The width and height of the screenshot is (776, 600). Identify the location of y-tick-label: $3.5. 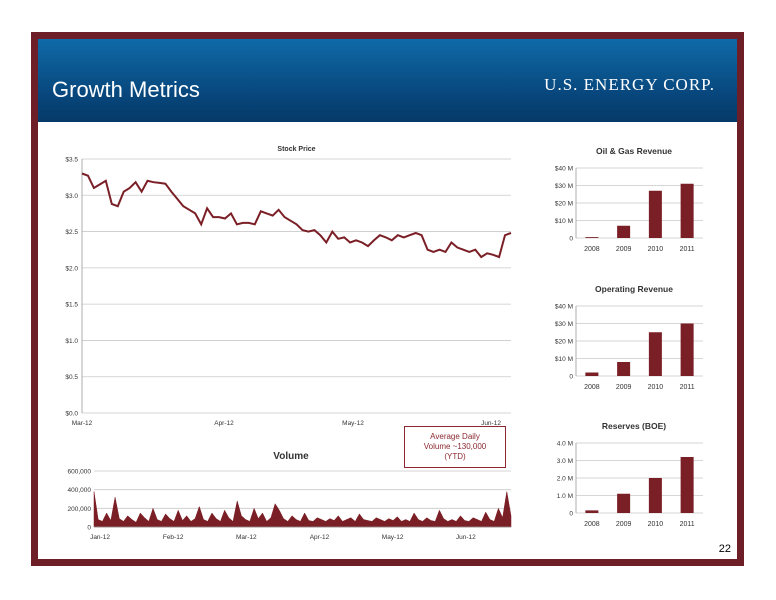
(71, 160).